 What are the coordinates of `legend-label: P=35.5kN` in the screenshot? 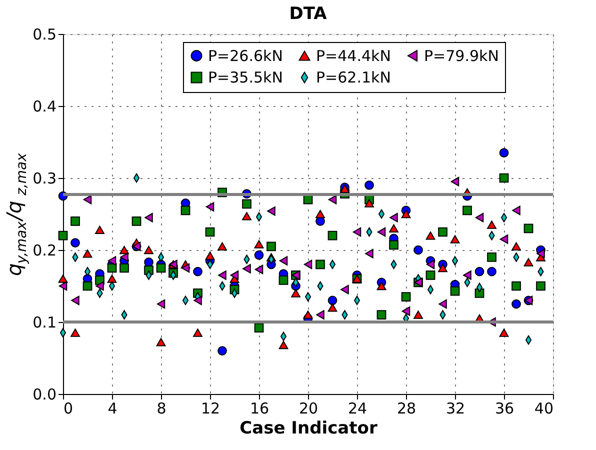 It's located at (245, 77).